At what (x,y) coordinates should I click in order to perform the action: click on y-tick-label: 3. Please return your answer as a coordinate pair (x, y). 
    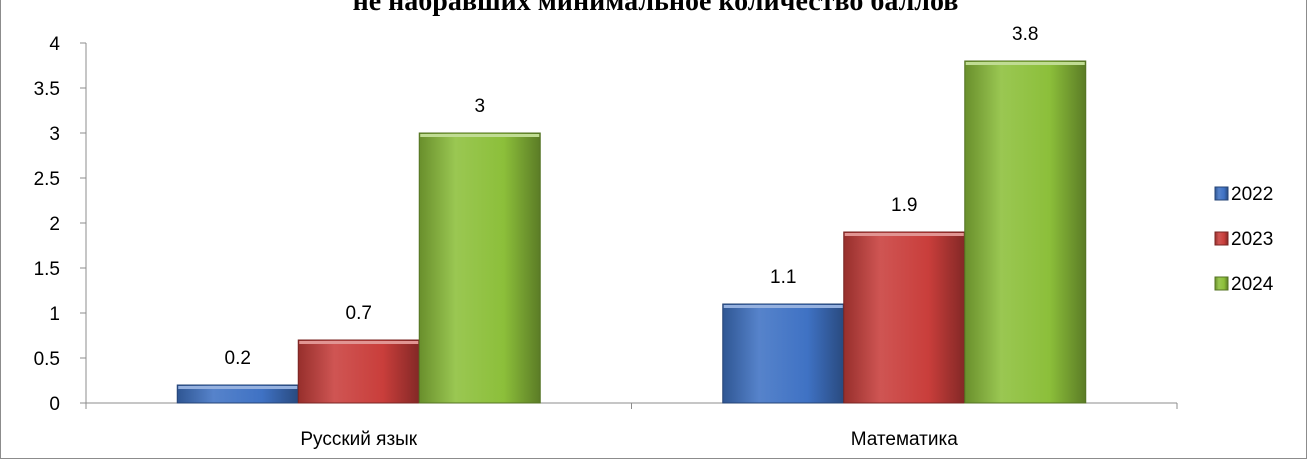
    Looking at the image, I should click on (54, 134).